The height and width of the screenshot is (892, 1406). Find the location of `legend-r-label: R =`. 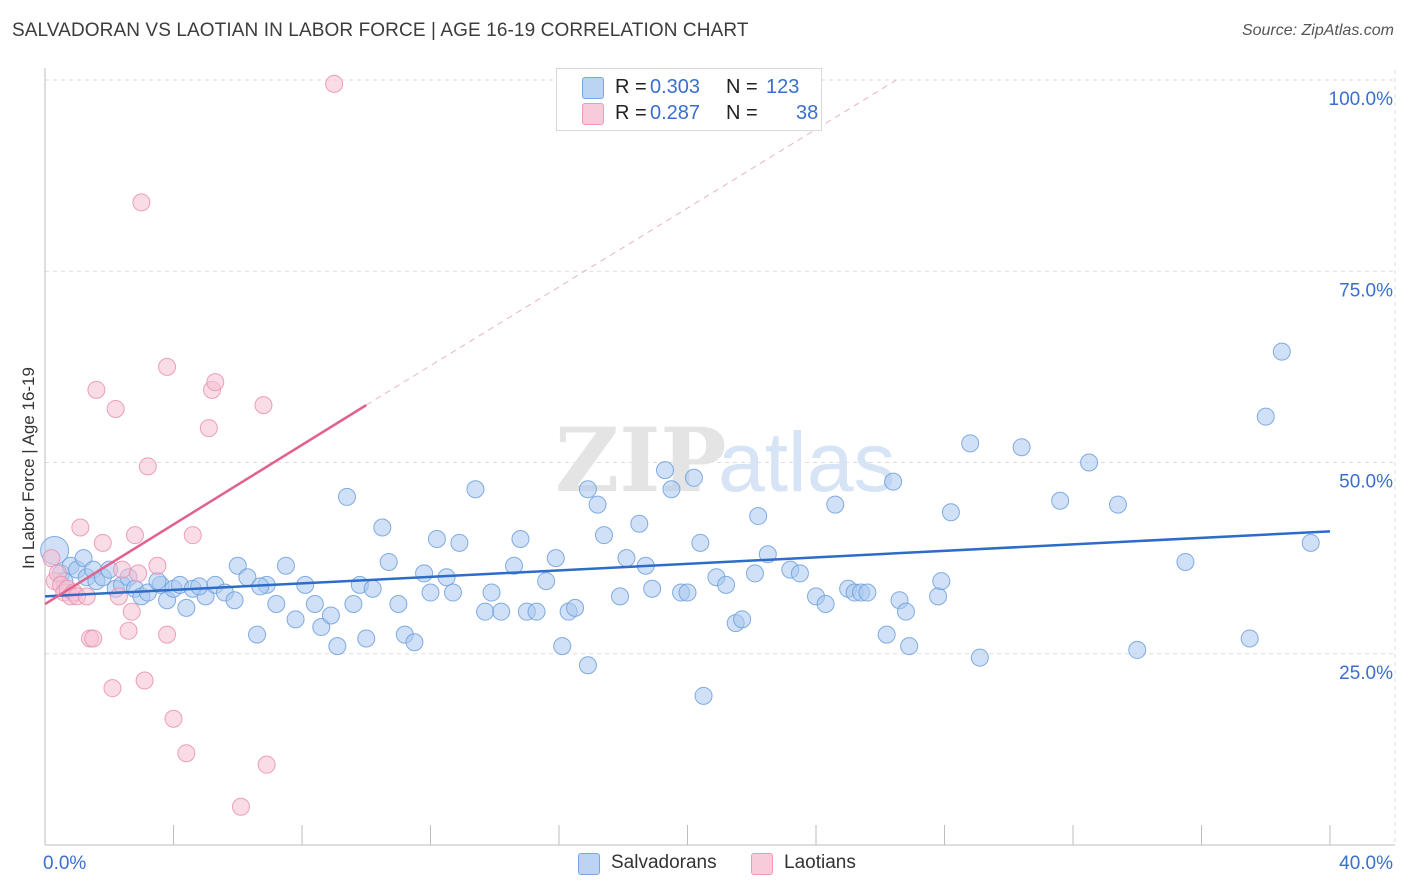

legend-r-label: R = is located at coordinates (631, 87).